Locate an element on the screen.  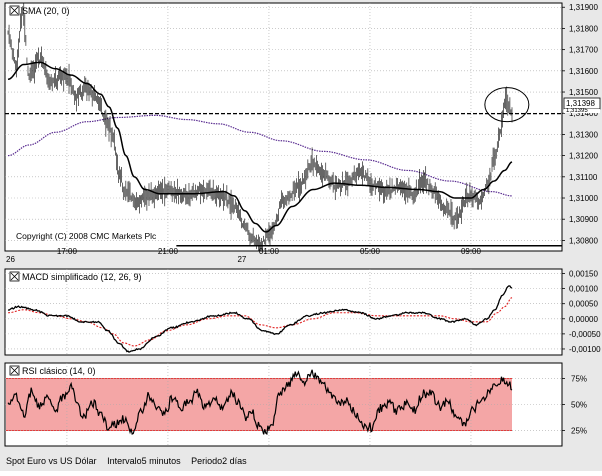
current-price-label: 1,31398 1,31395 is located at coordinates (582, 106).